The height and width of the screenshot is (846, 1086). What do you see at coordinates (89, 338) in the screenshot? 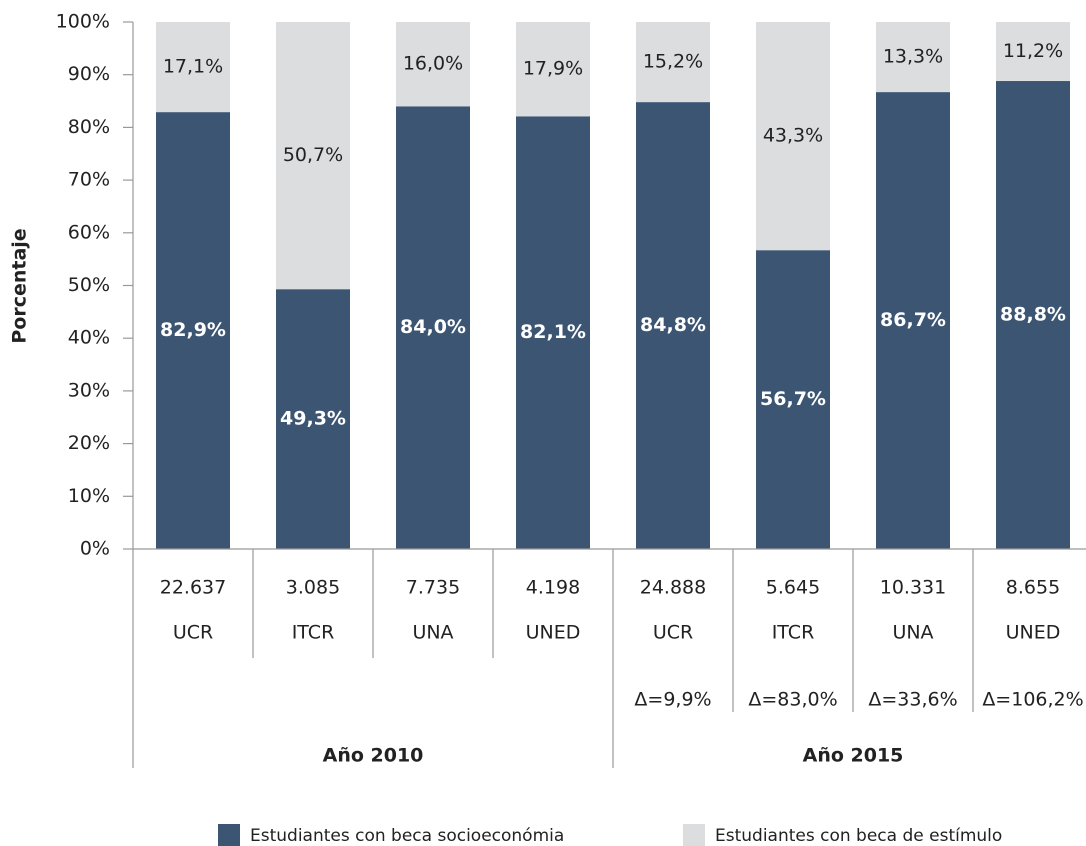
I see `y-tick-label: 40%` at bounding box center [89, 338].